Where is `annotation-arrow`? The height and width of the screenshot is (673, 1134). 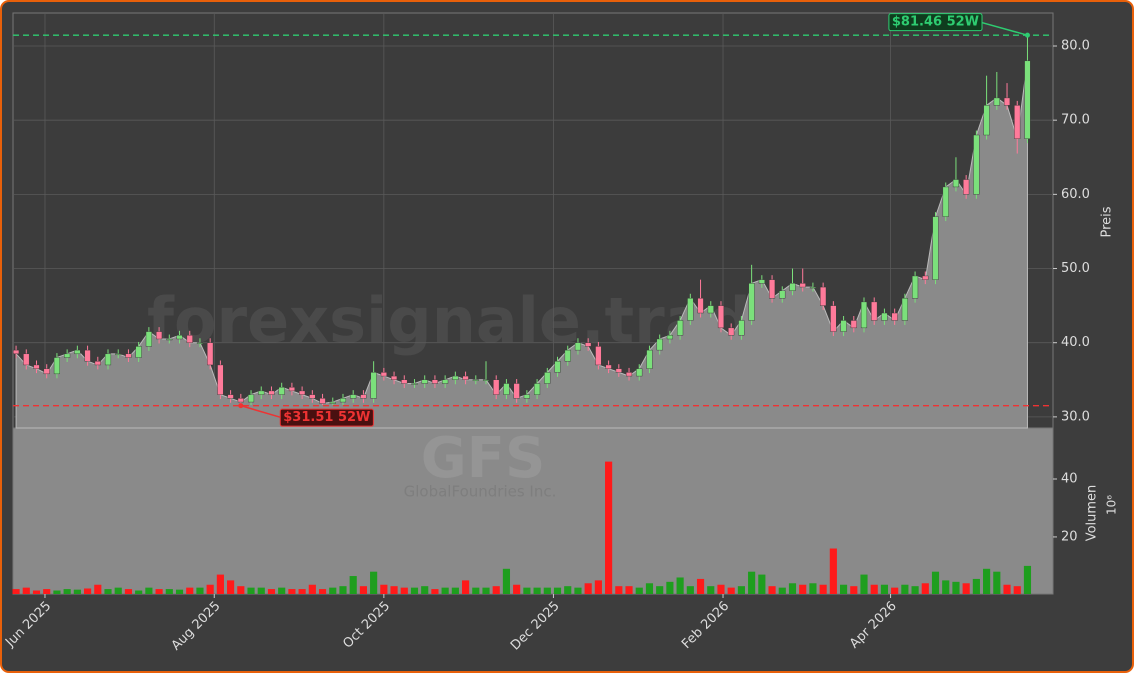 annotation-arrow is located at coordinates (261, 411).